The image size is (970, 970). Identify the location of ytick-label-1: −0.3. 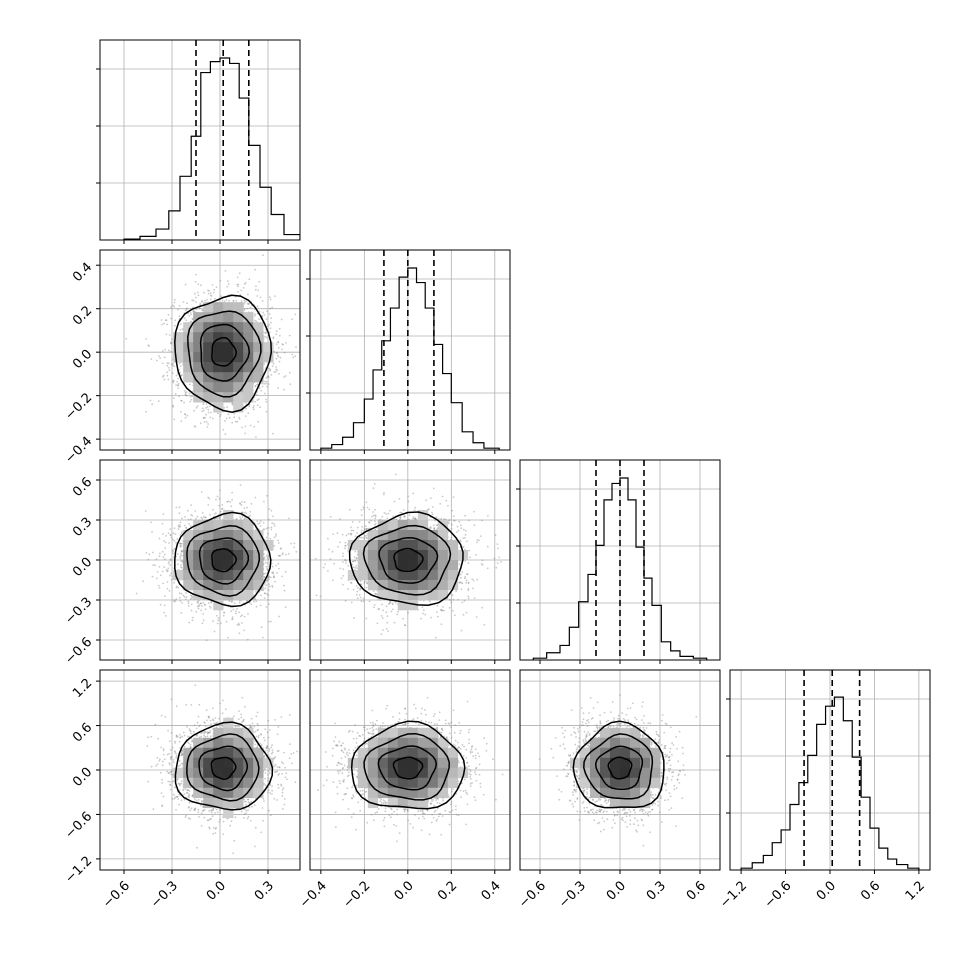
(78, 611).